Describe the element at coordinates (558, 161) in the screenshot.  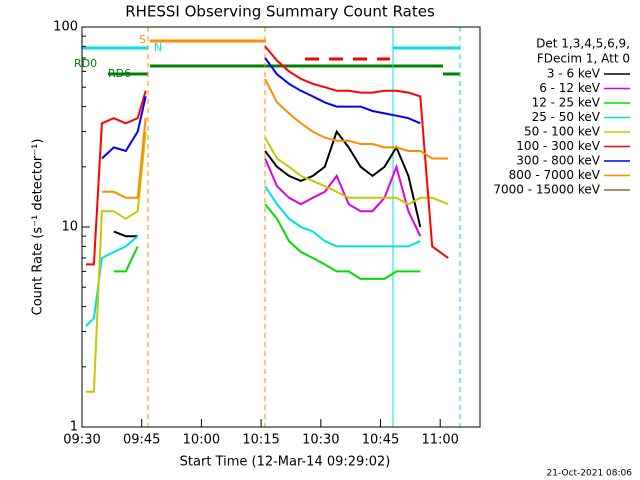
I see `legend-label: 300 - 800 keV` at that location.